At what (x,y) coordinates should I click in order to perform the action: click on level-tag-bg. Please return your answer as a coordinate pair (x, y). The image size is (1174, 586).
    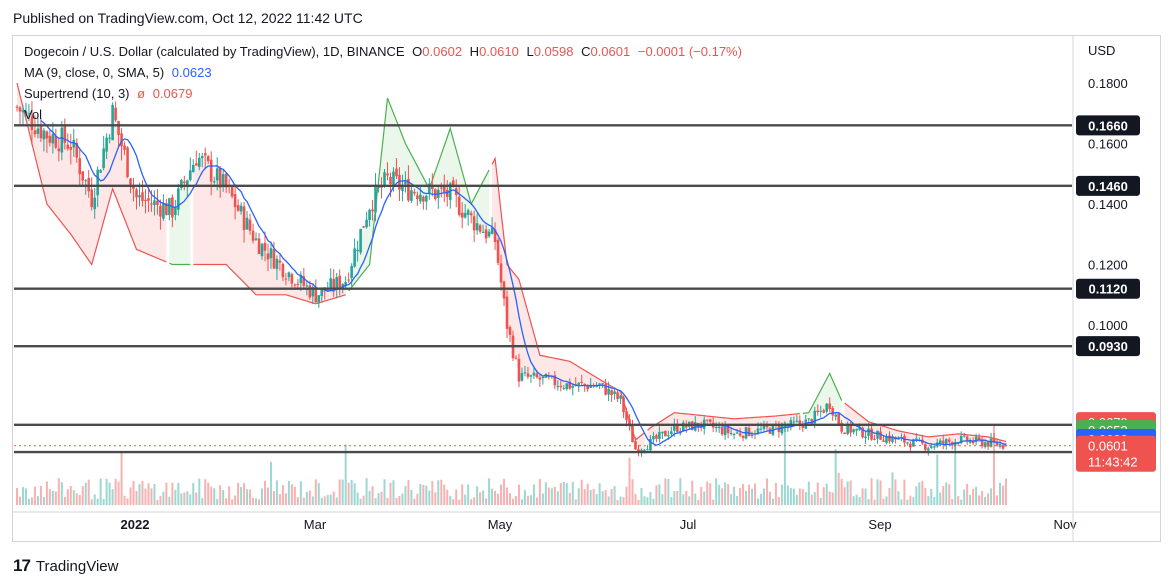
    Looking at the image, I should click on (1108, 288).